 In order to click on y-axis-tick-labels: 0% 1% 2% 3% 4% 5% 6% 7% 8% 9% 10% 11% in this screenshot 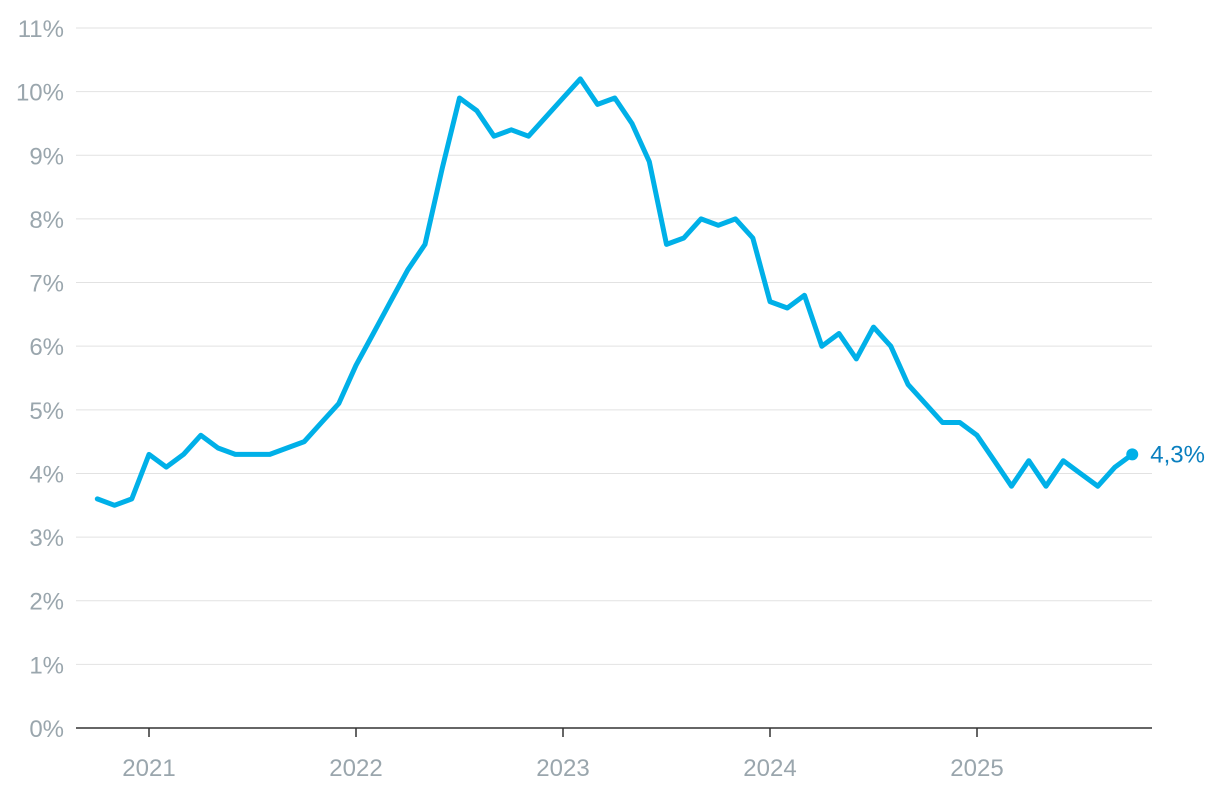, I will do `click(40, 379)`.